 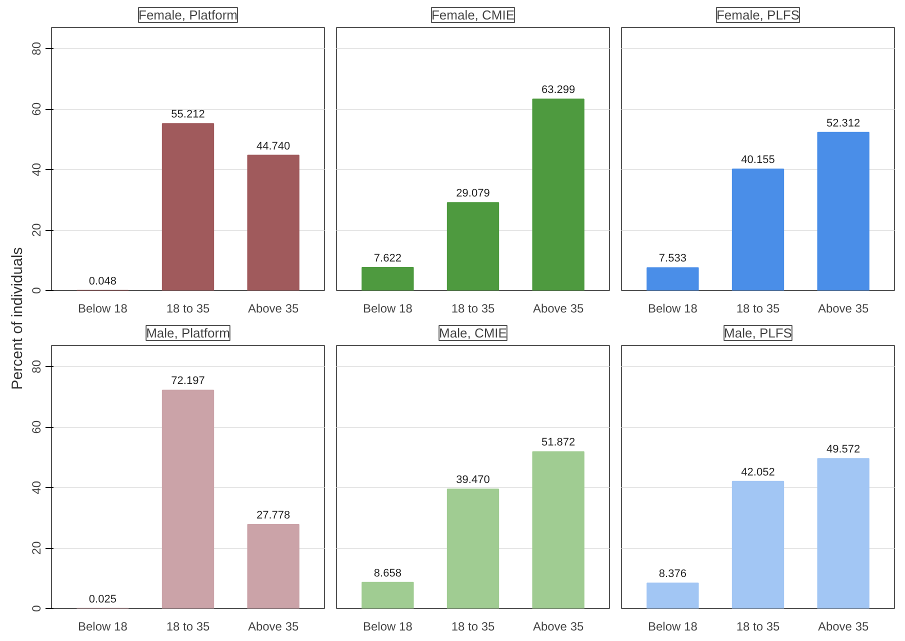 What do you see at coordinates (758, 333) in the screenshot?
I see `chart-title: Male, PLFS` at bounding box center [758, 333].